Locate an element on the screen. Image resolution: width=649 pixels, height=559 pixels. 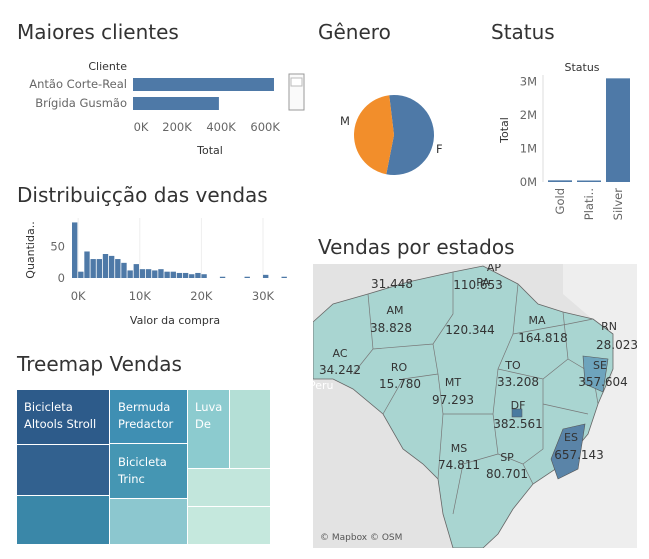
map-state-value: 33.208 is located at coordinates (518, 382).